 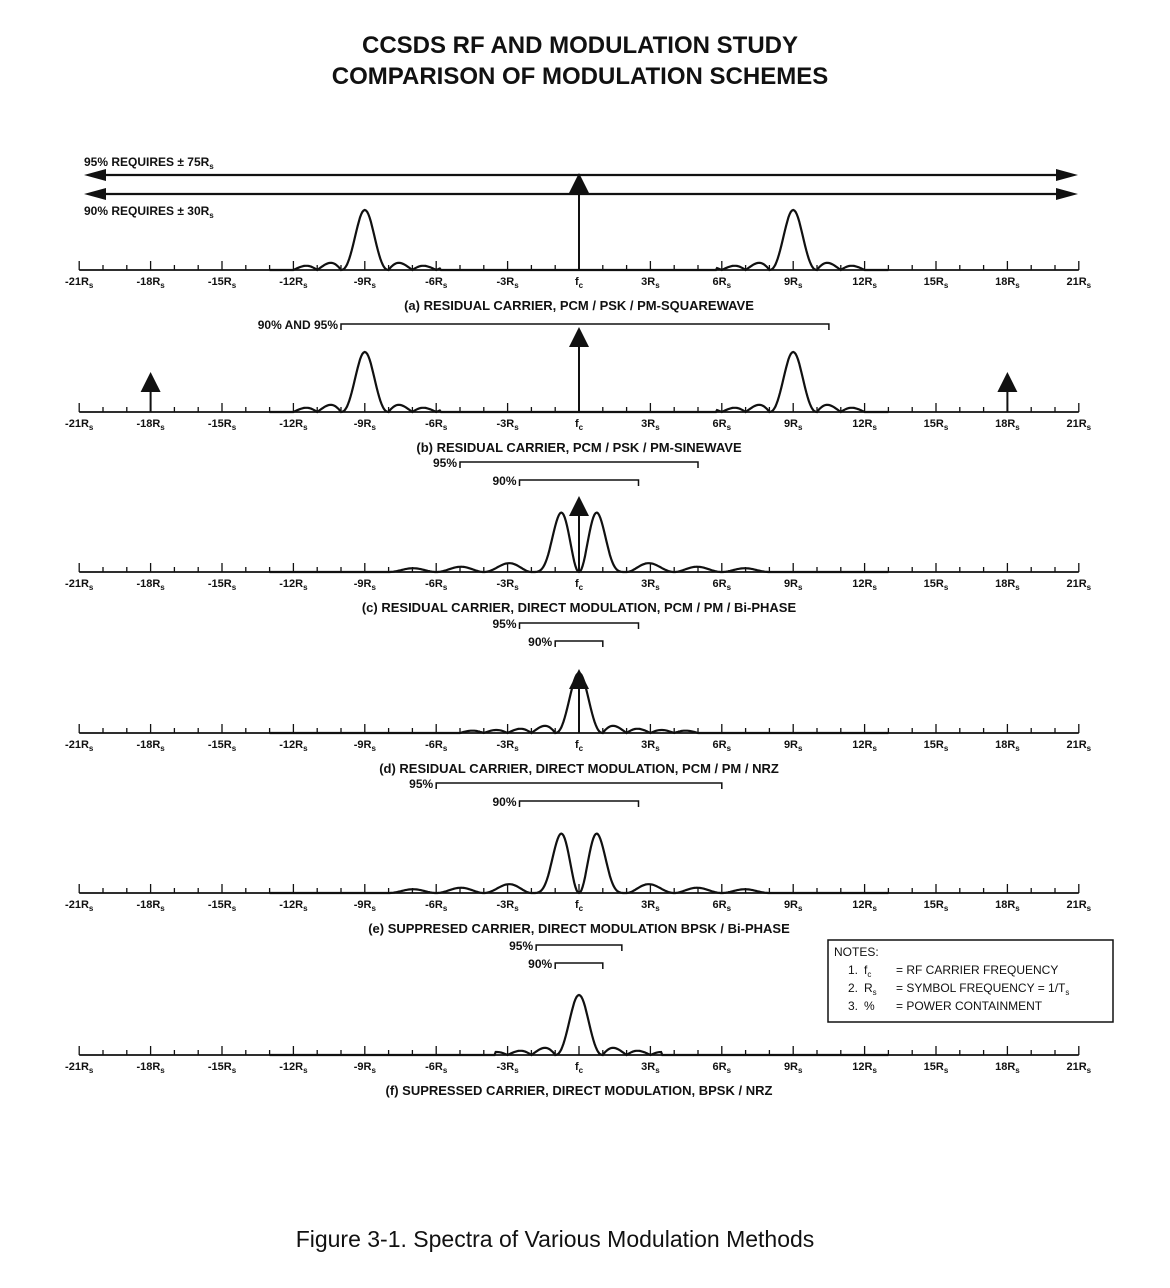 I want to click on note-number: 3., so click(x=853, y=1006).